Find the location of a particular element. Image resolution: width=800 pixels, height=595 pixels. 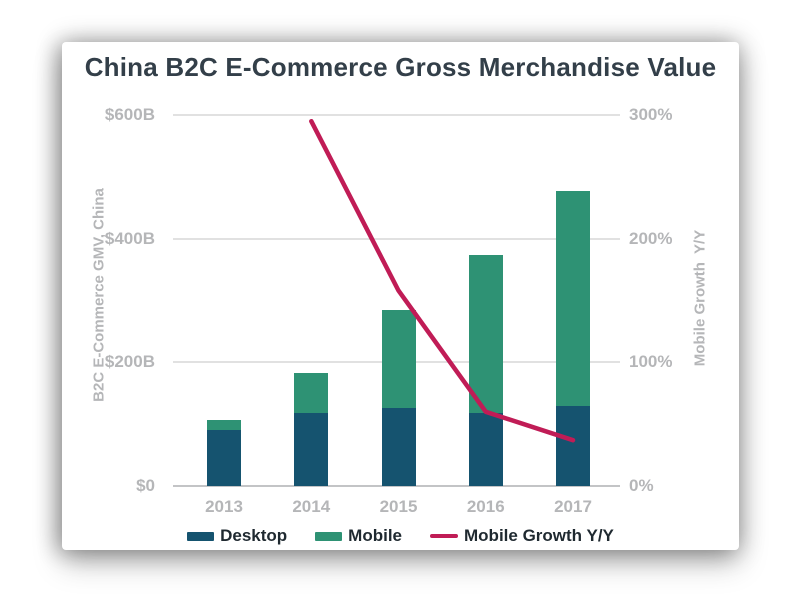

legend: Desktop Mobile Mobile Growth Y/Y is located at coordinates (400, 536).